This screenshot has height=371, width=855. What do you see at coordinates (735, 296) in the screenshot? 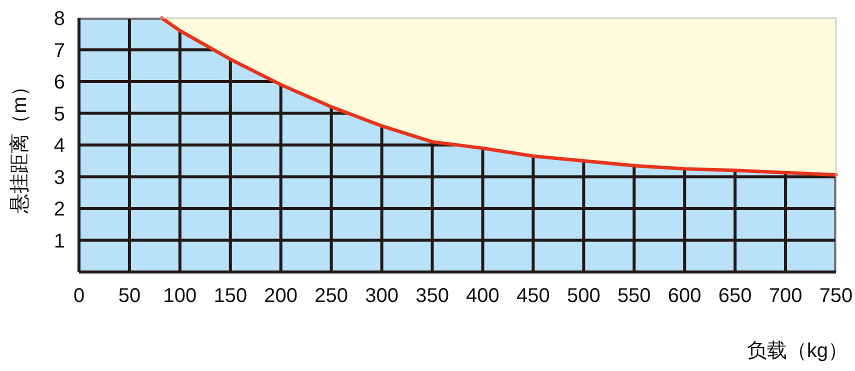
I see `x-tick-label: 650` at bounding box center [735, 296].